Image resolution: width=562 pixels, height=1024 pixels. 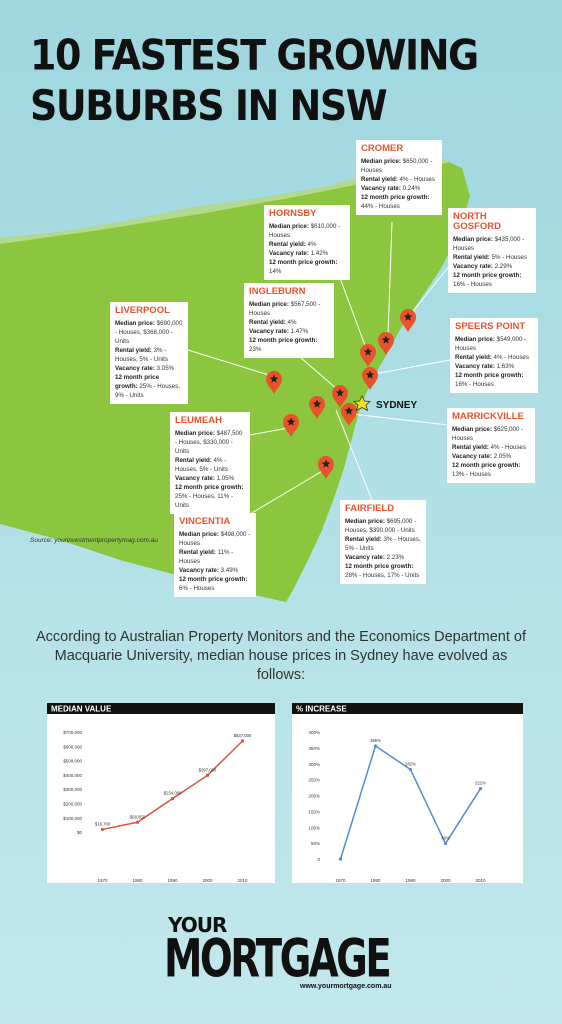 What do you see at coordinates (278, 958) in the screenshot?
I see `brand-main: MORTGAGE` at bounding box center [278, 958].